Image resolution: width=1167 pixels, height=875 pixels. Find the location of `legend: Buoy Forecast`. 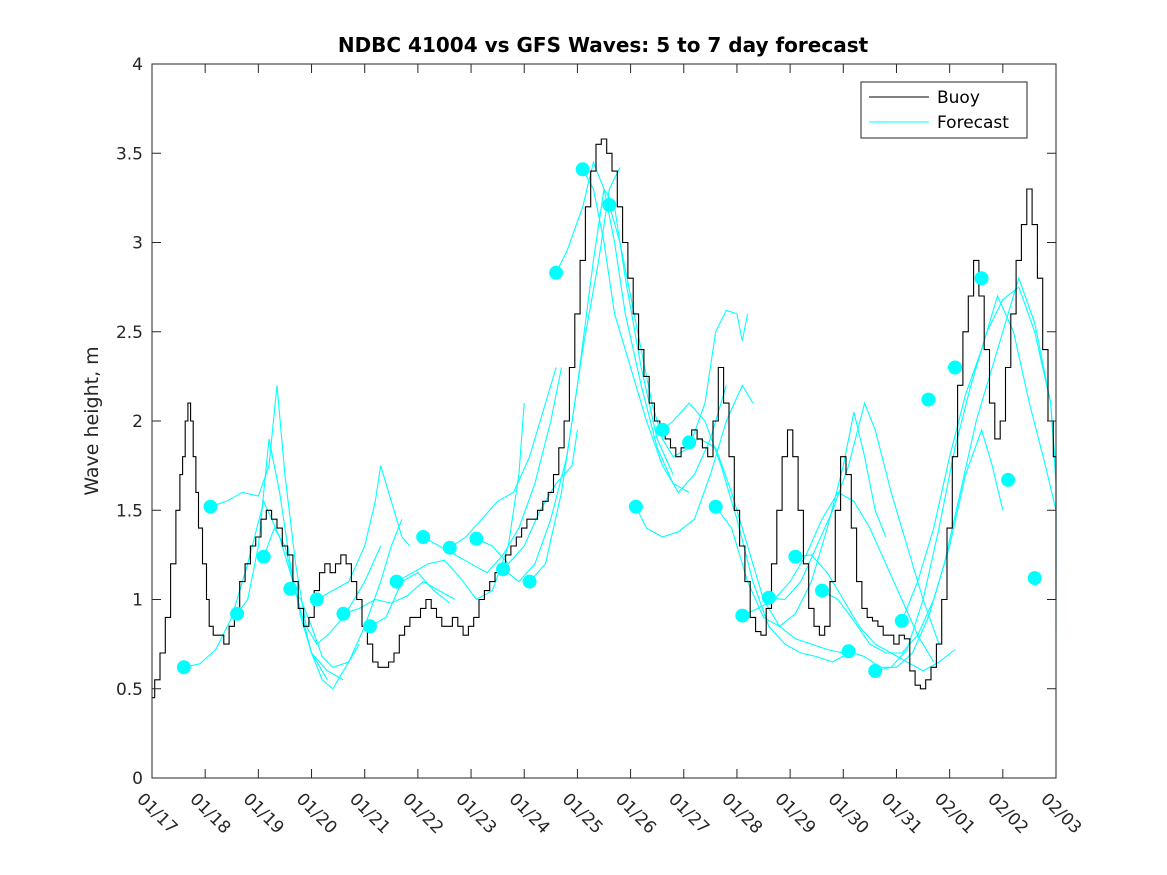

legend: Buoy Forecast is located at coordinates (944, 110).